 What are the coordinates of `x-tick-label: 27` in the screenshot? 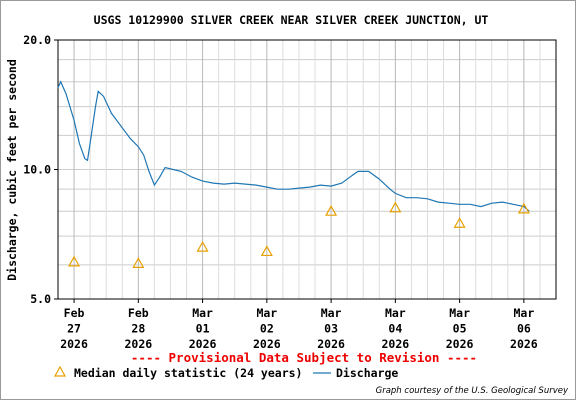 It's located at (74, 329).